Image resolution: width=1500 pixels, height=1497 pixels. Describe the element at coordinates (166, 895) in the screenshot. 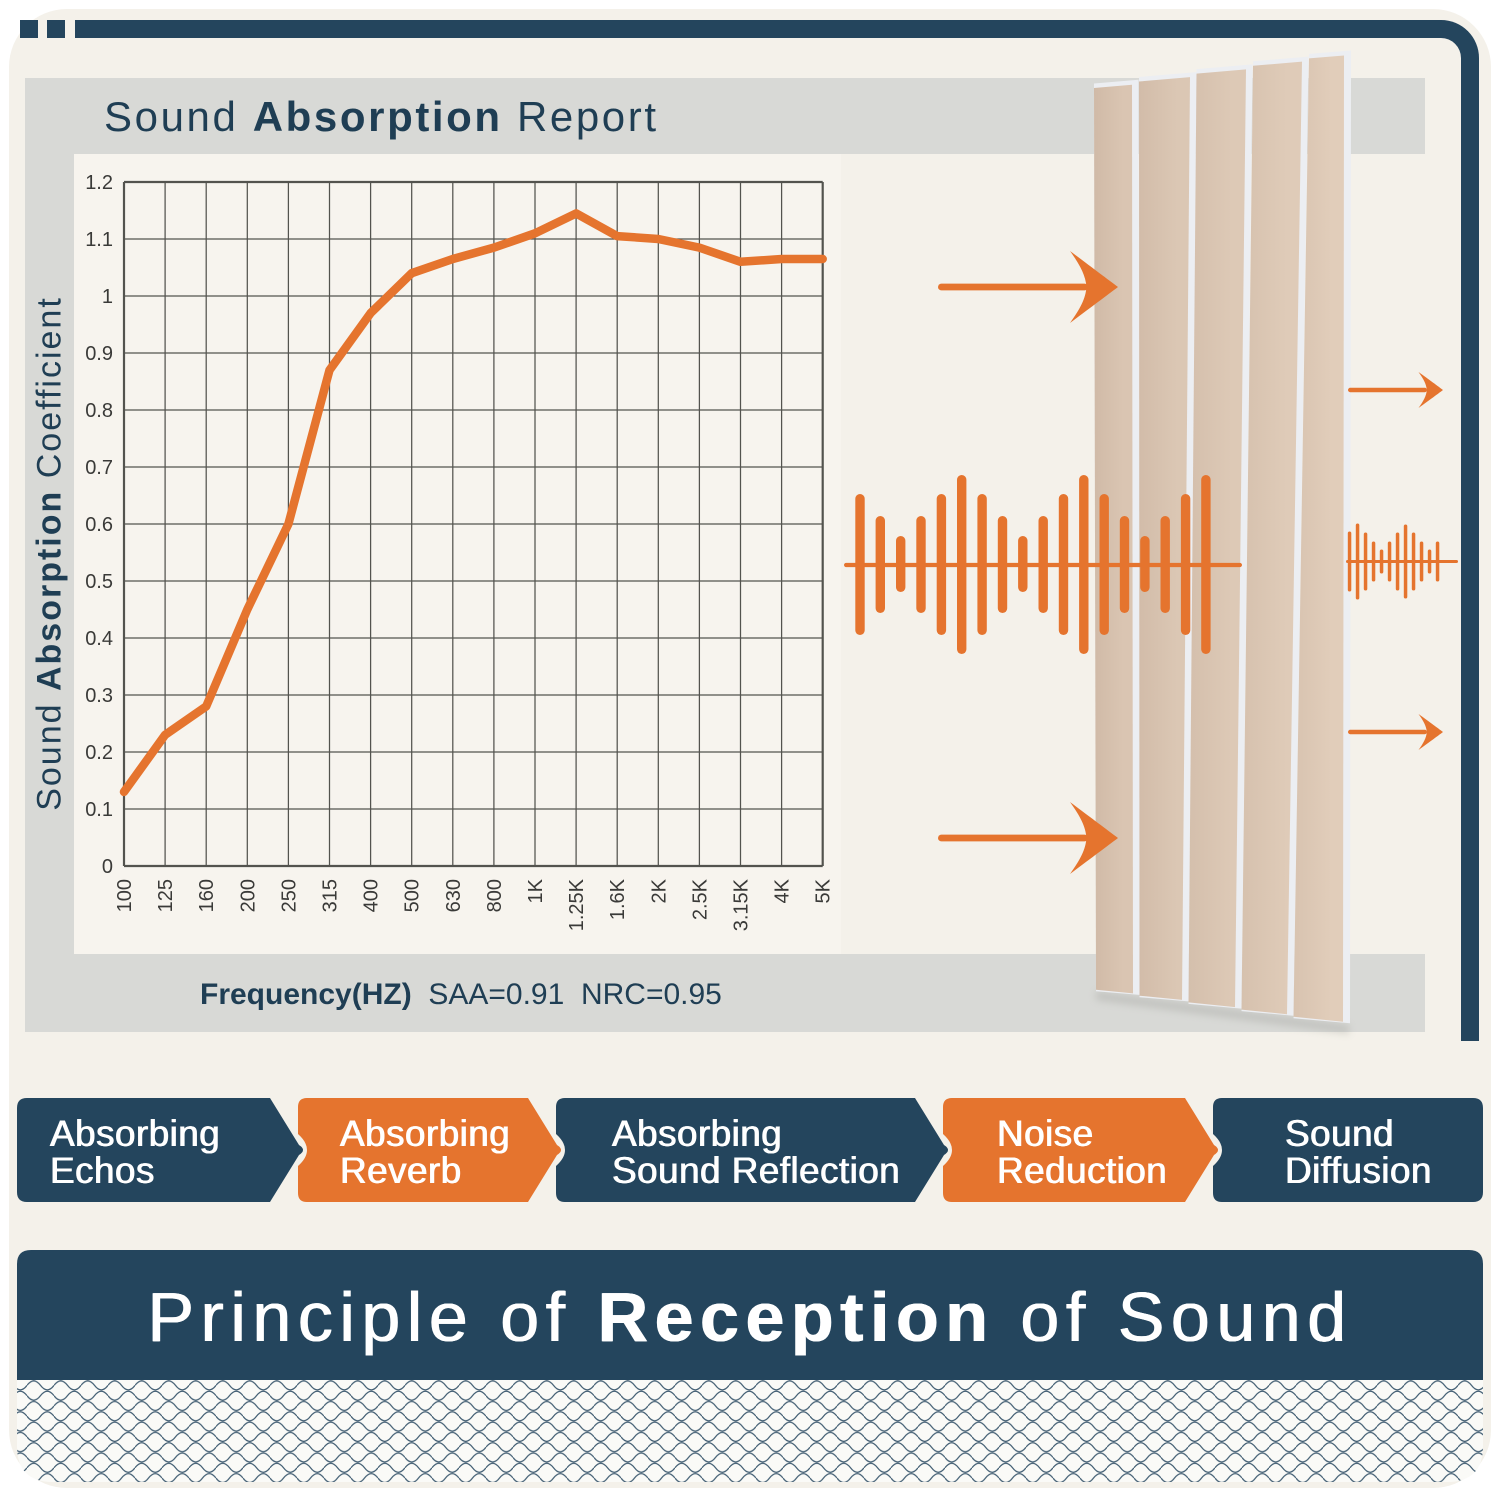

I see `svg-text: 125` at that location.